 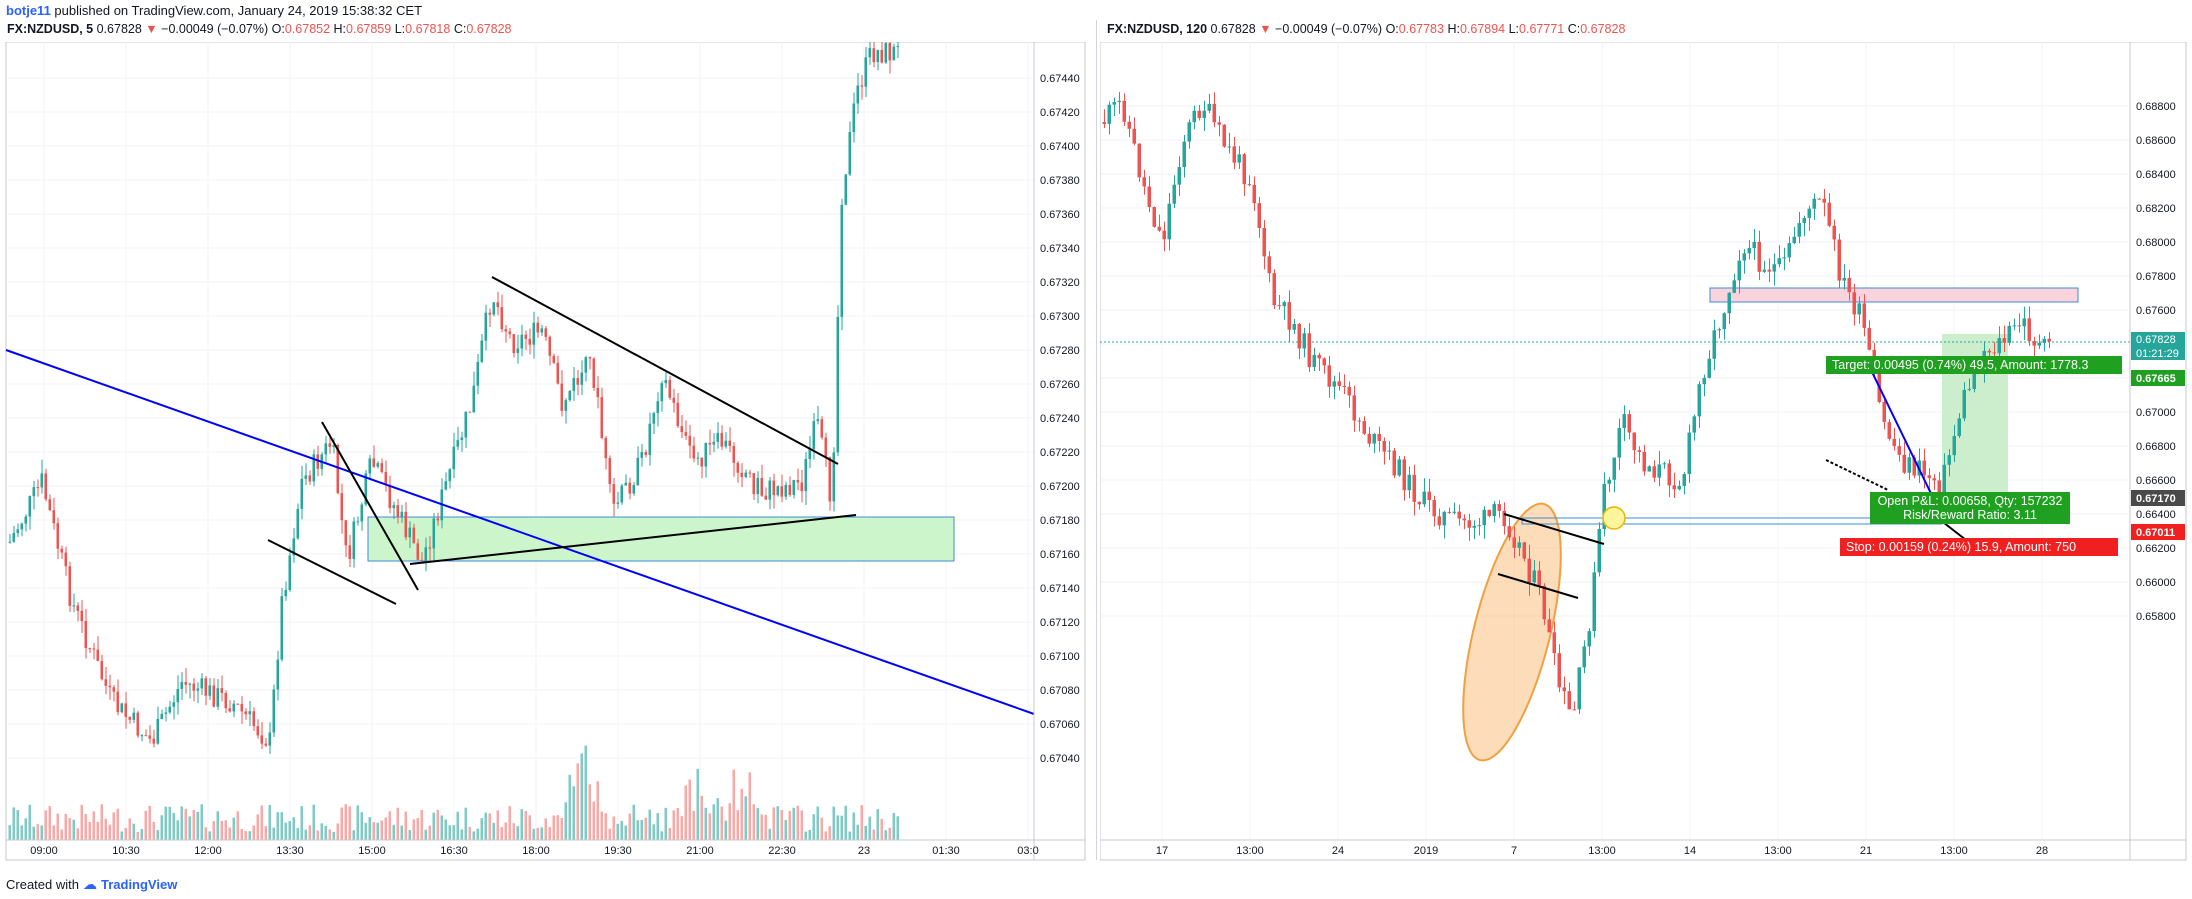 I want to click on time-tick: 17, so click(x=1162, y=851).